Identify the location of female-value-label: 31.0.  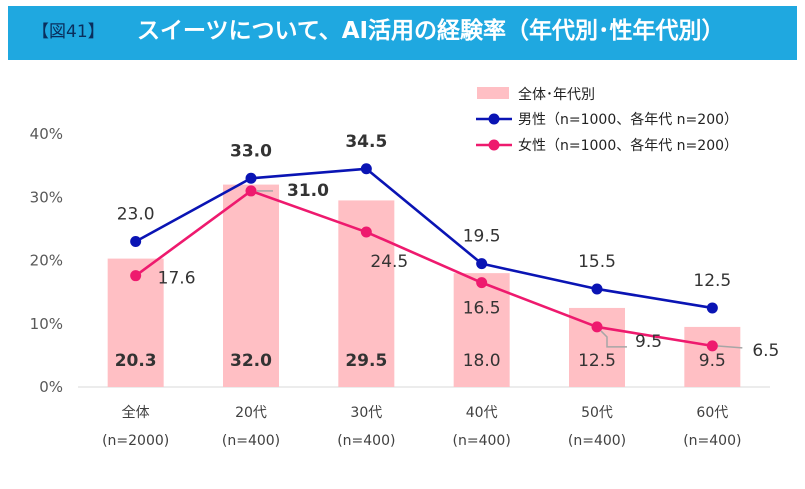
(308, 191).